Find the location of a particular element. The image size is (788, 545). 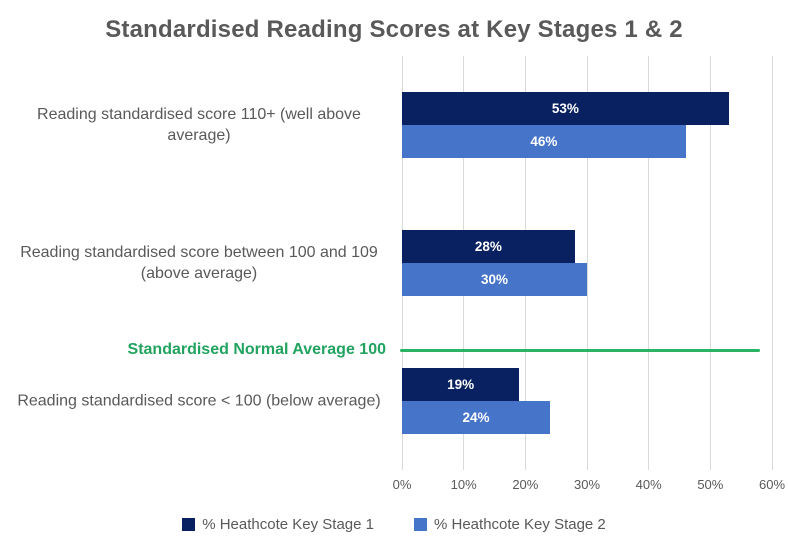

data-bar: 24% is located at coordinates (476, 417).